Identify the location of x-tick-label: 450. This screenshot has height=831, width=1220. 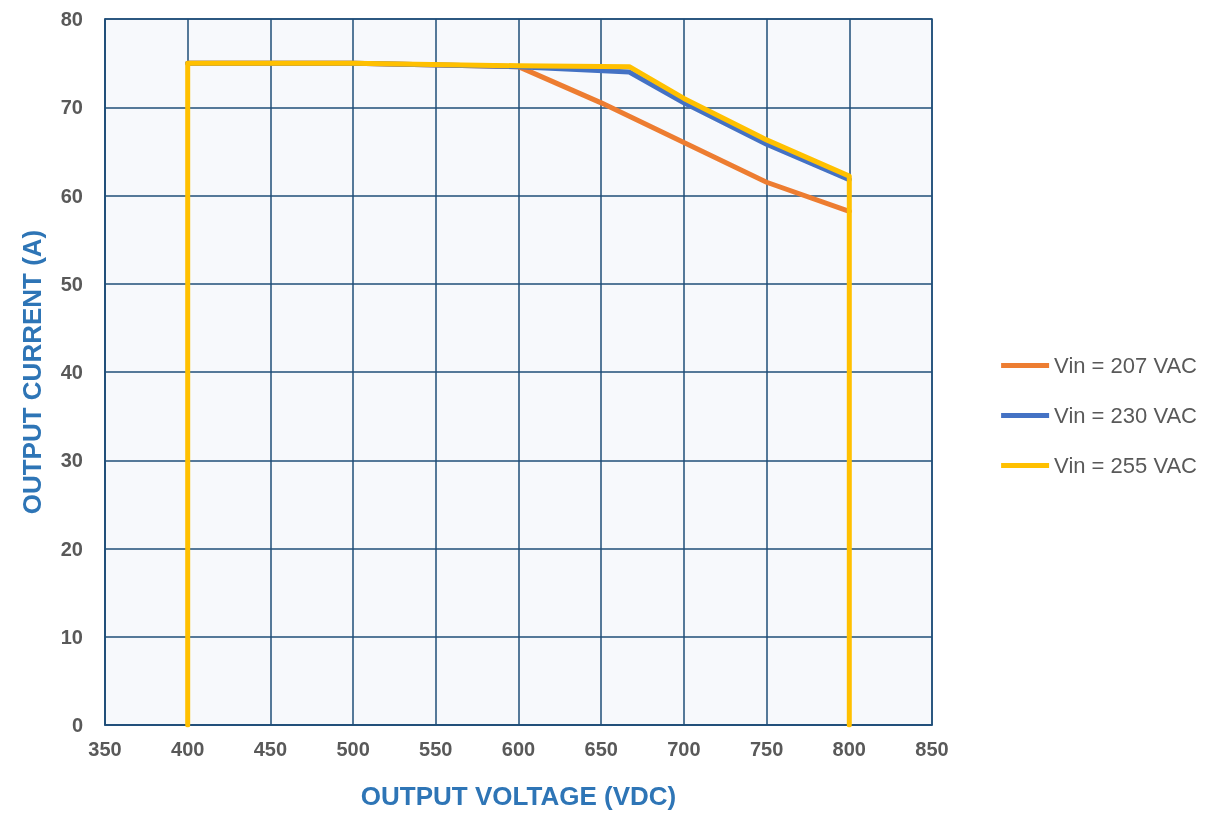
(270, 749).